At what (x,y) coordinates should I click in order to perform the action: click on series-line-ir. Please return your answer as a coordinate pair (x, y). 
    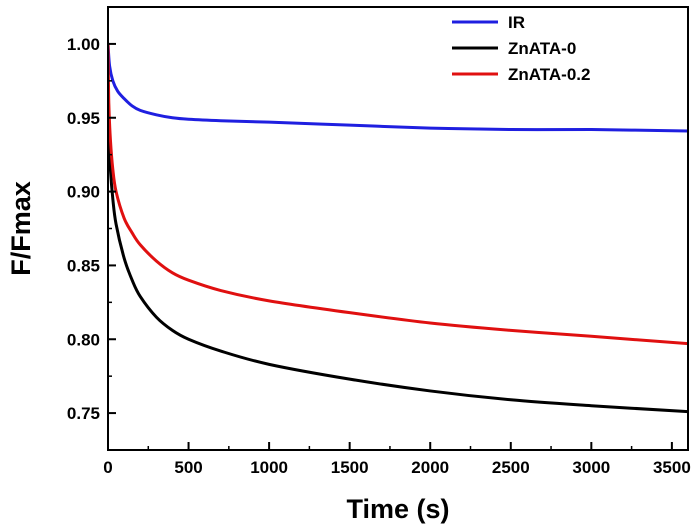
    Looking at the image, I should click on (398, 87).